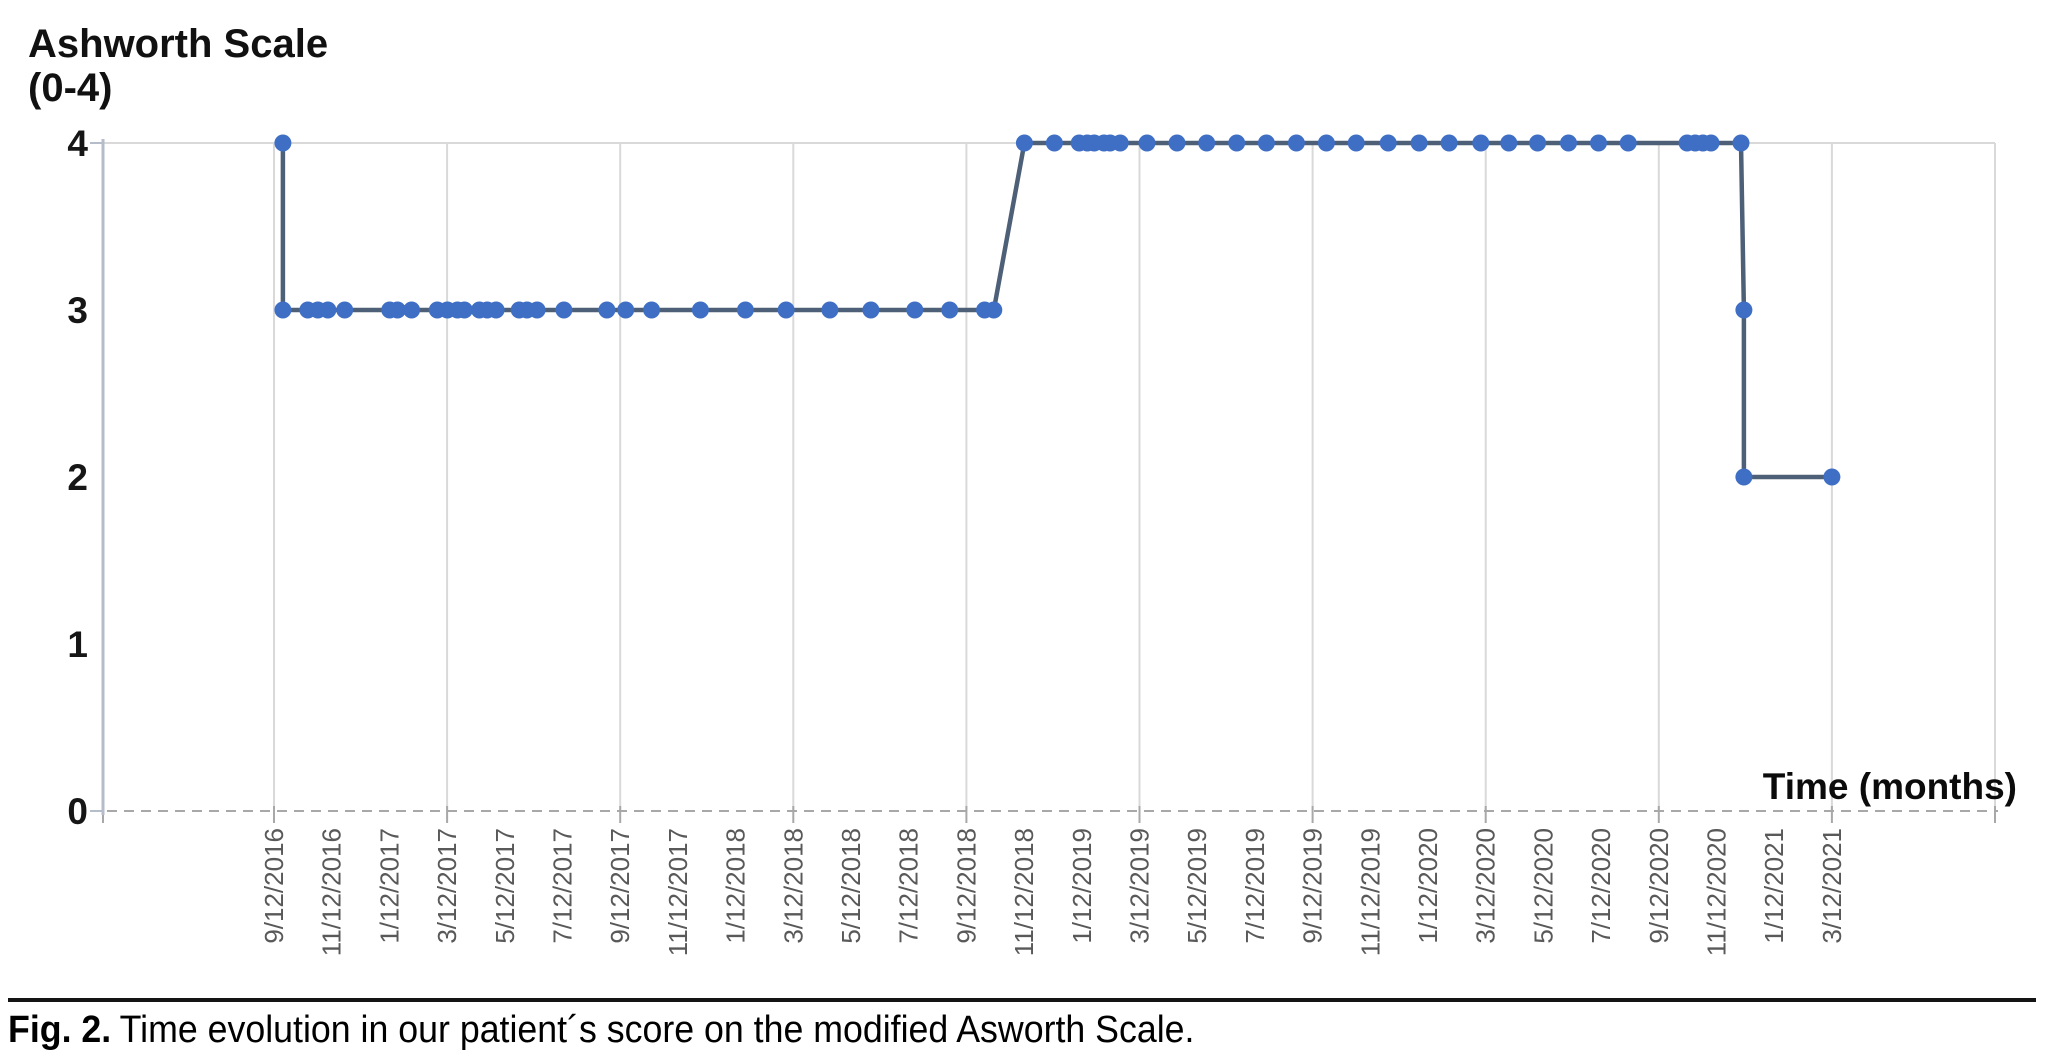 The height and width of the screenshot is (1060, 2052). I want to click on x-tick-label: 9/12/2018, so click(966, 886).